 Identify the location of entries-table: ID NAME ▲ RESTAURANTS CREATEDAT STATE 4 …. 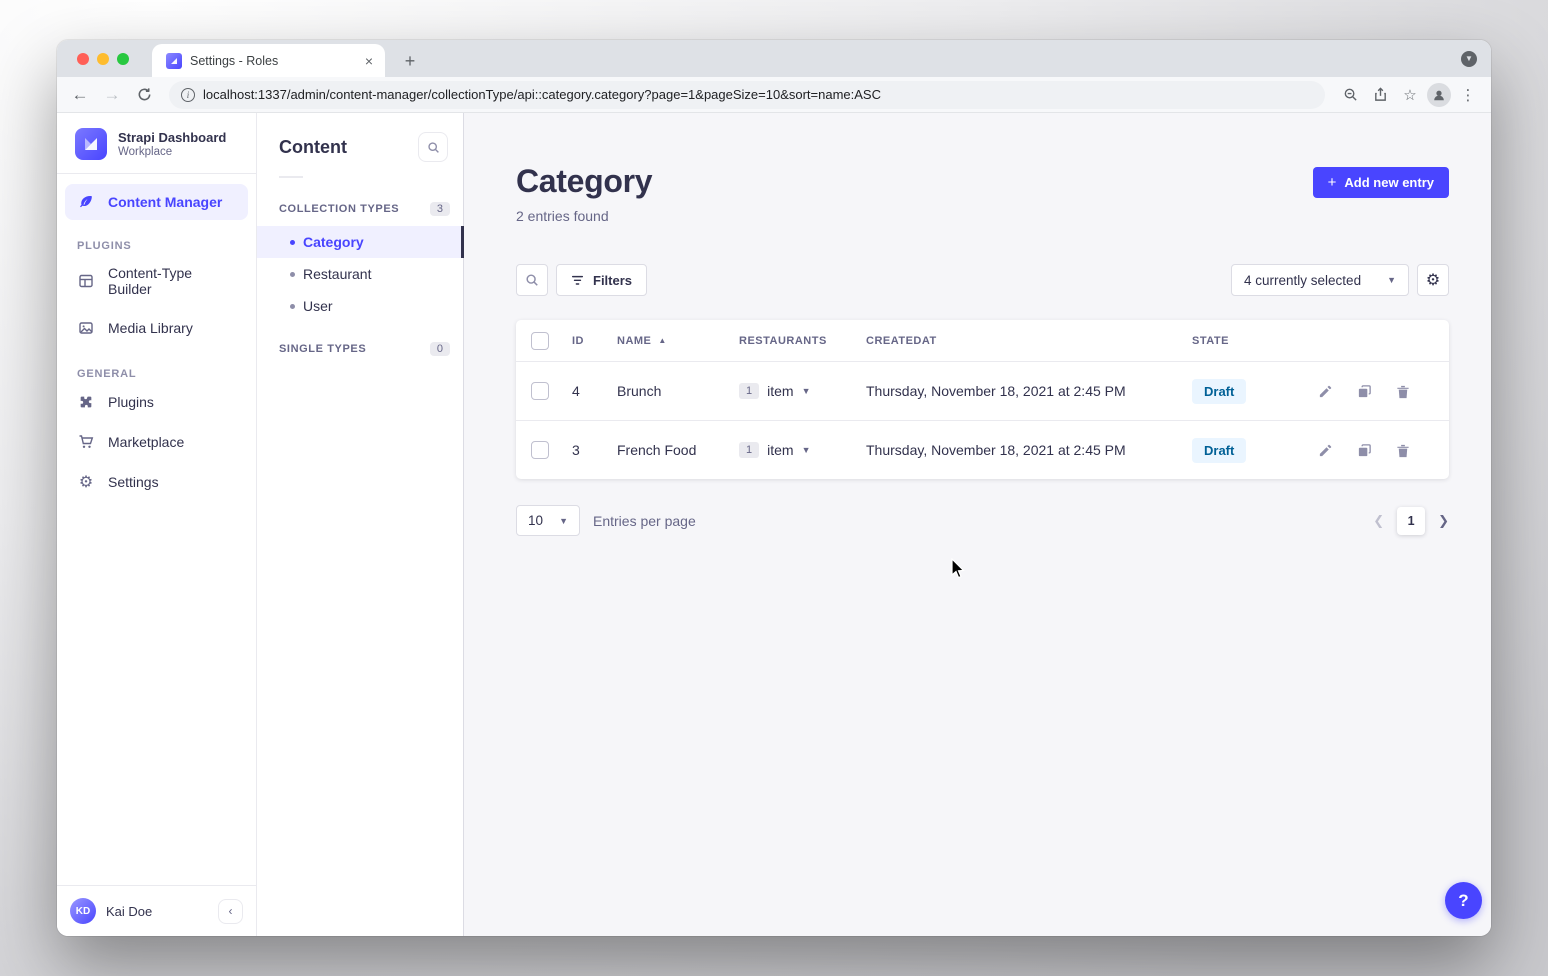
(982, 399).